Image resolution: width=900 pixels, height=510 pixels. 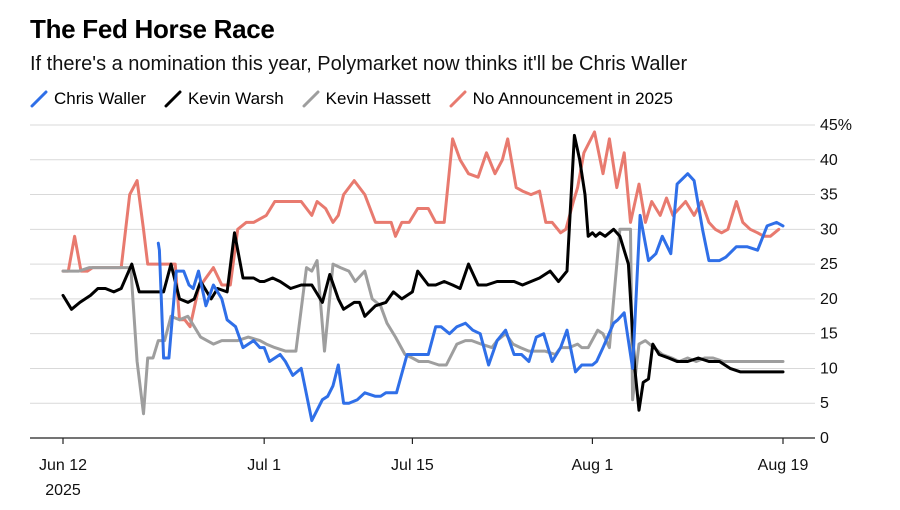 What do you see at coordinates (829, 195) in the screenshot?
I see `y-tick-label: 35` at bounding box center [829, 195].